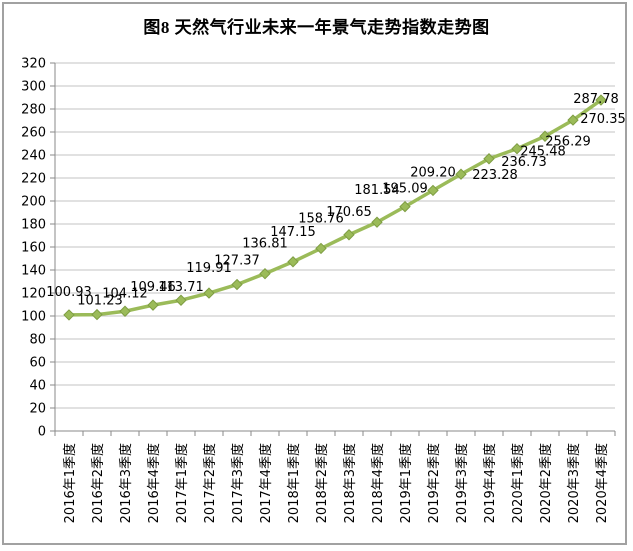  I want to click on data-point-label: 136.81, so click(265, 244).